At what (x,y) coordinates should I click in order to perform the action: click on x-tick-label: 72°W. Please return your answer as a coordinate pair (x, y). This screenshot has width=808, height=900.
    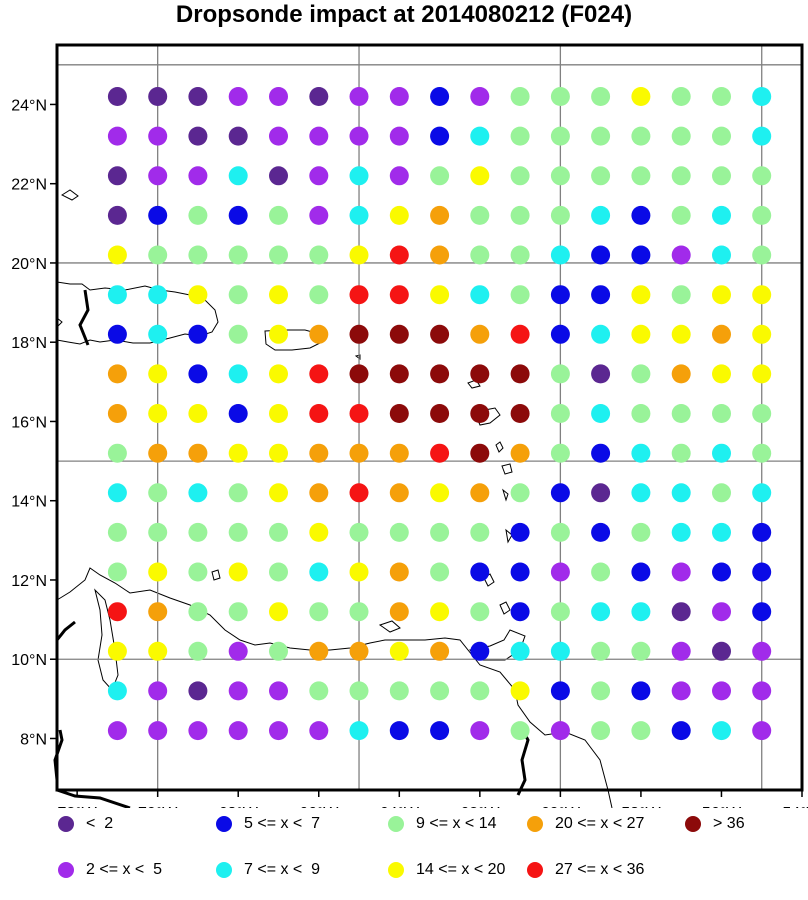
    Looking at the image, I should click on (77, 806).